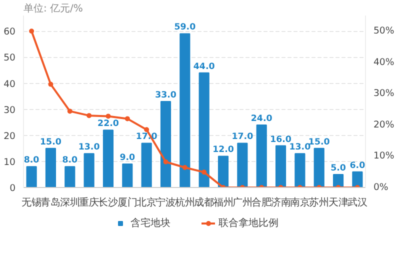  I want to click on x-tick-label: 南京, so click(300, 202).